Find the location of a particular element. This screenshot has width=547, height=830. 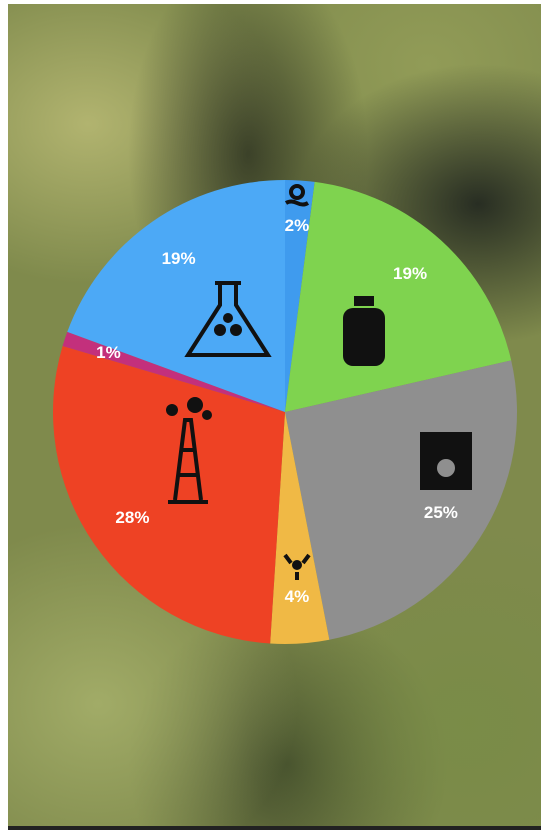

slice-label: 25% is located at coordinates (441, 512).